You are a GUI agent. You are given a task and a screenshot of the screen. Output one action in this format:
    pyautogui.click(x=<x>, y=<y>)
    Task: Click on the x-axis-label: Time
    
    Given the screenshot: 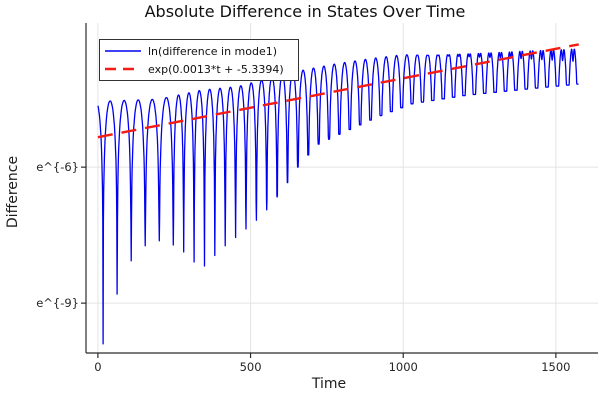 What is the action you would take?
    pyautogui.click(x=329, y=384)
    